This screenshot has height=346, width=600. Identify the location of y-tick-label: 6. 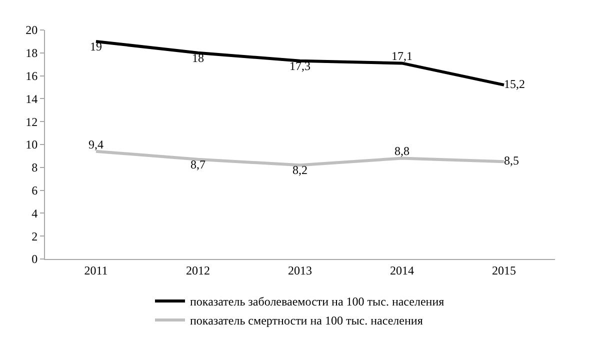
(35, 191).